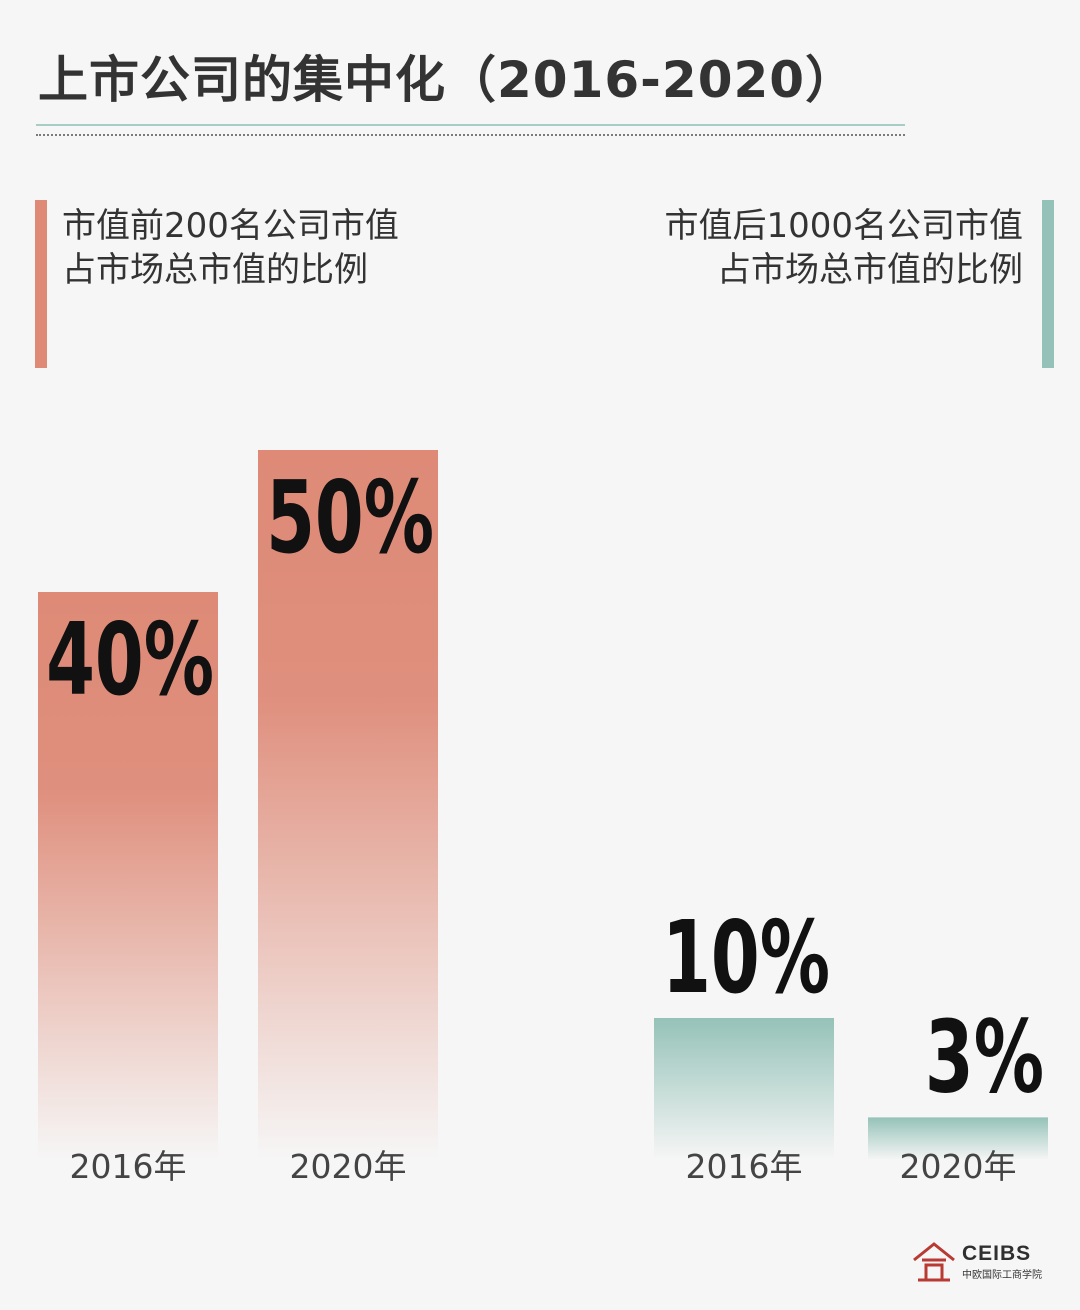  Describe the element at coordinates (130, 661) in the screenshot. I see `left-value-label: 40%` at that location.